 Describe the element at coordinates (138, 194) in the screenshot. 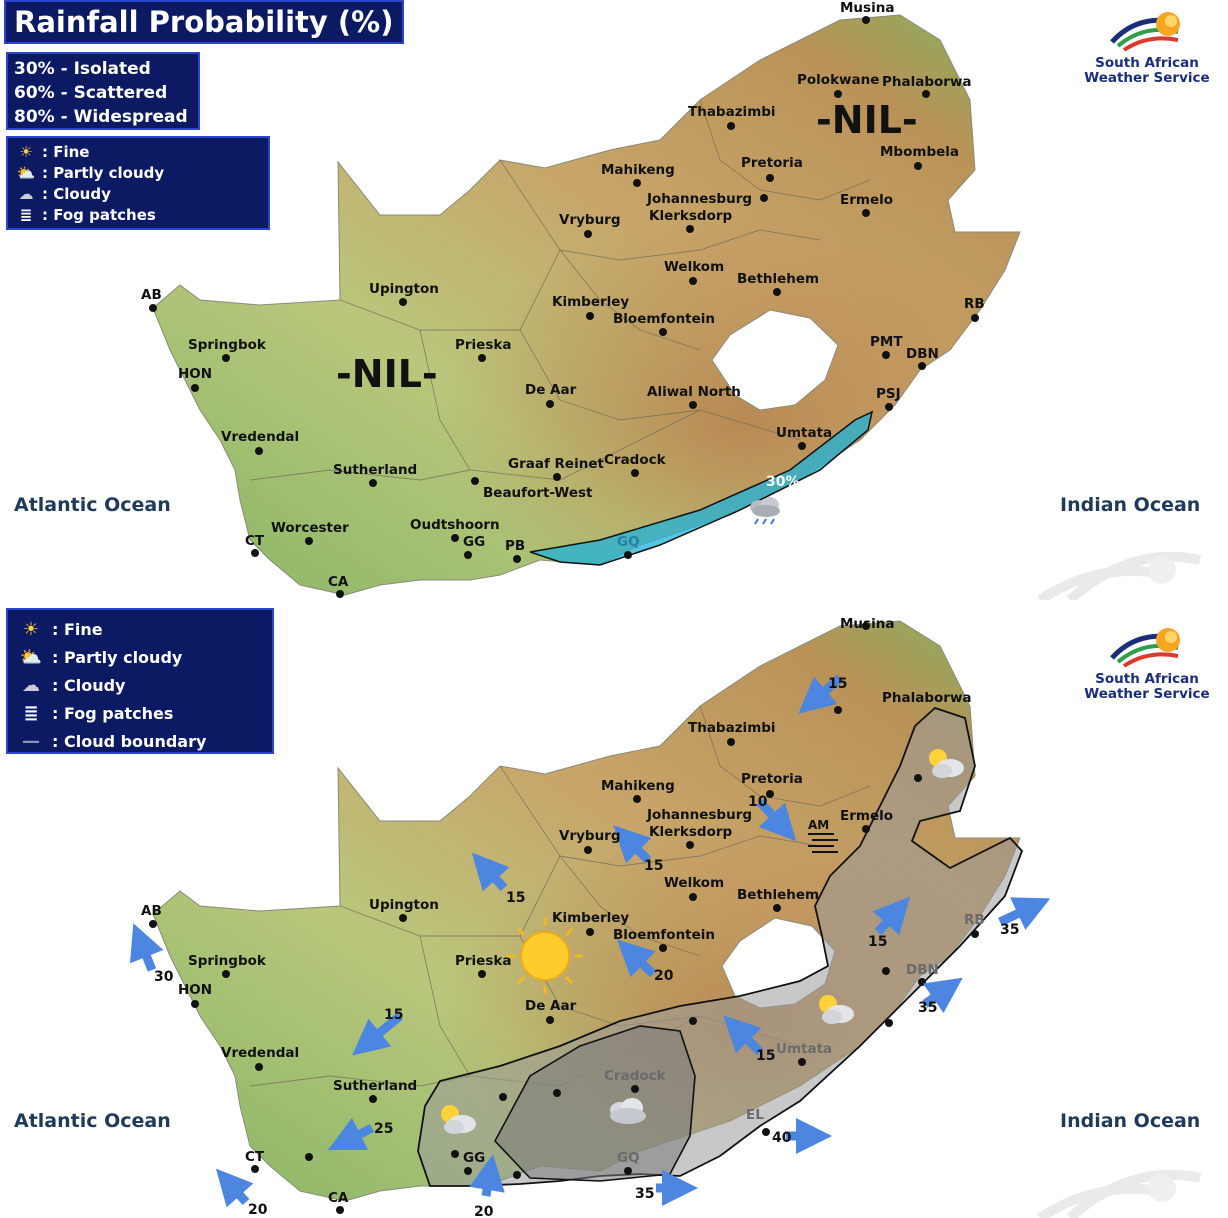

I see `legend-item-cloudy: ☁ : Cloudy` at that location.